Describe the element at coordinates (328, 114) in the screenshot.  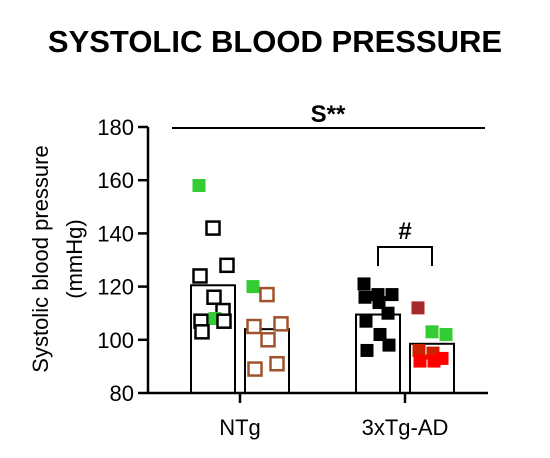
I see `significance-label: S**` at that location.